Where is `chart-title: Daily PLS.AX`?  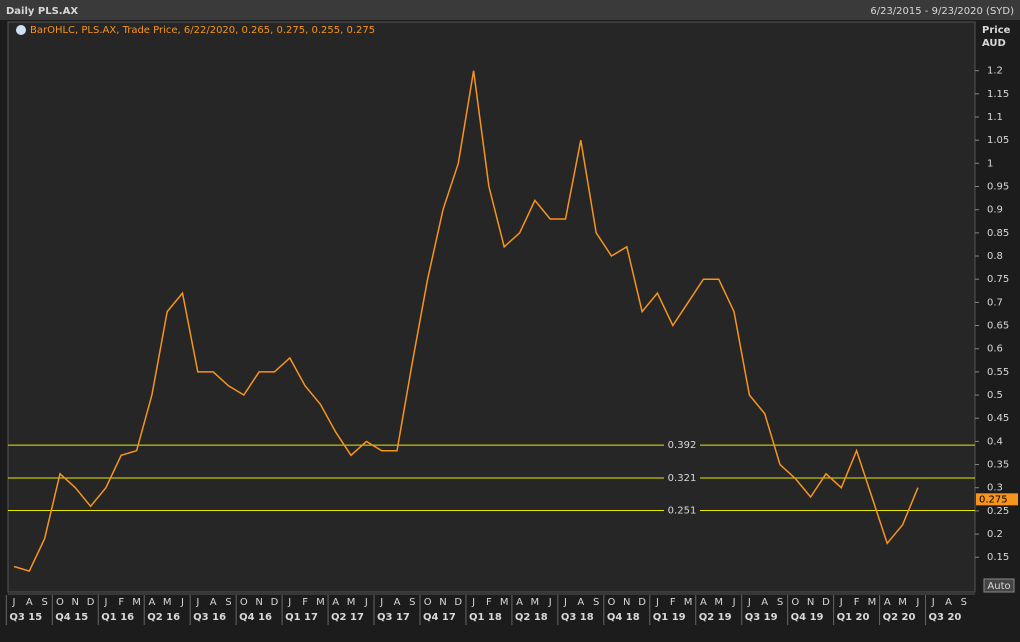
chart-title: Daily PLS.AX is located at coordinates (42, 11).